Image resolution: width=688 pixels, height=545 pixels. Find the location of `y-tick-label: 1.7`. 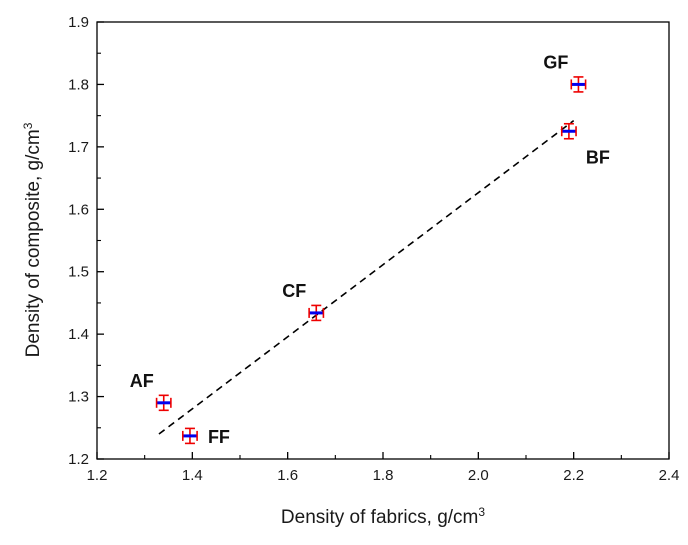

y-tick-label: 1.7 is located at coordinates (78, 147).